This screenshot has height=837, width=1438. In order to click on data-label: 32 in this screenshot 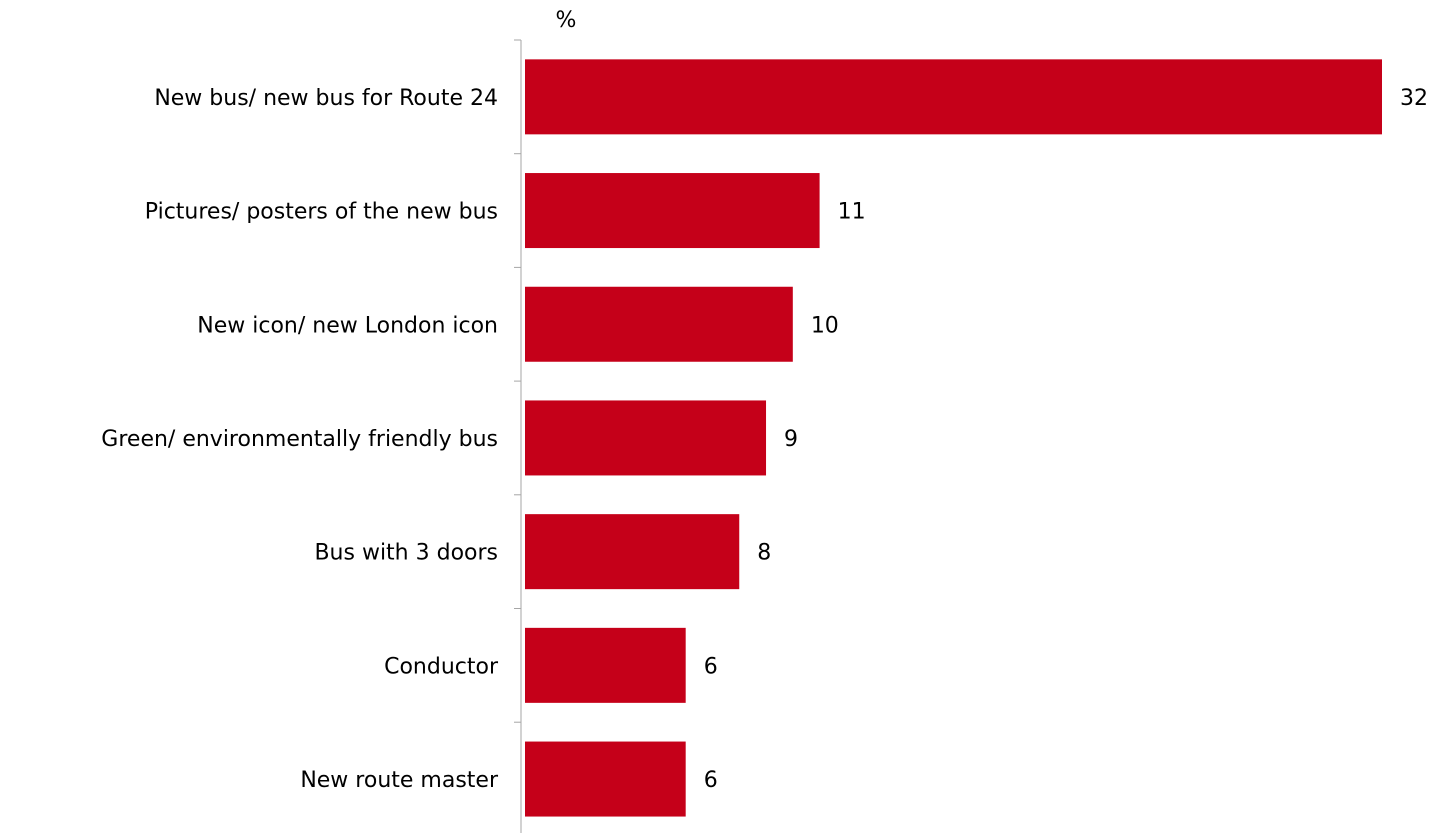, I will do `click(1414, 98)`.